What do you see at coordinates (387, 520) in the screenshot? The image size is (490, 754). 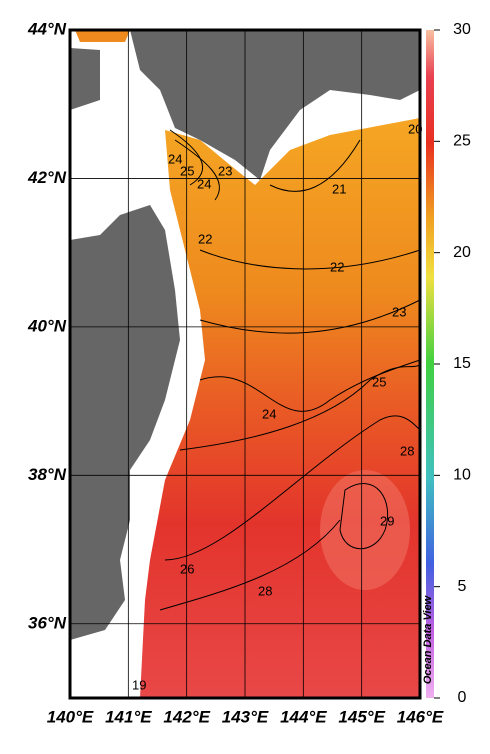 I see `contour-label: 29` at bounding box center [387, 520].